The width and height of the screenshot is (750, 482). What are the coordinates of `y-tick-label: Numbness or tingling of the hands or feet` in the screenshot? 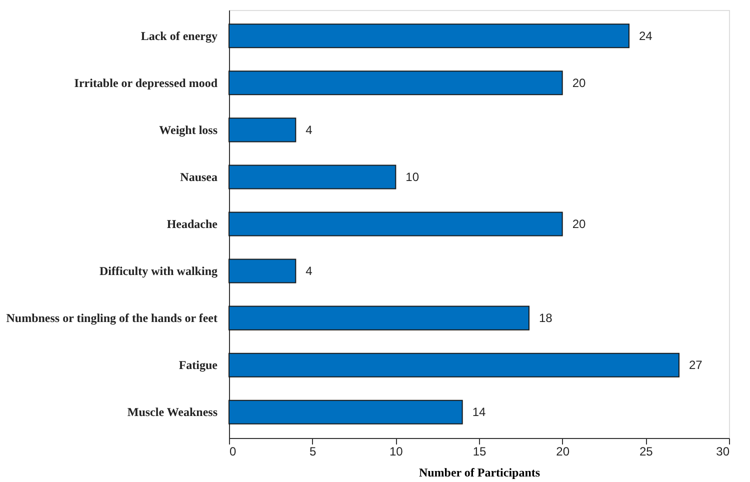 It's located at (112, 318).